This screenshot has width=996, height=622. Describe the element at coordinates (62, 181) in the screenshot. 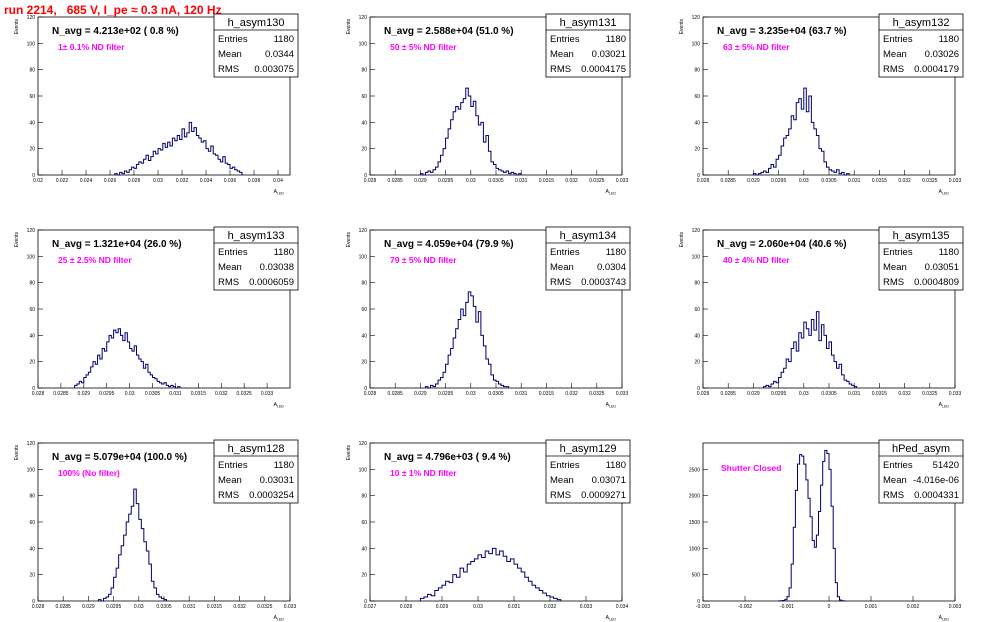

I see `x-tick-label: 0.022` at that location.